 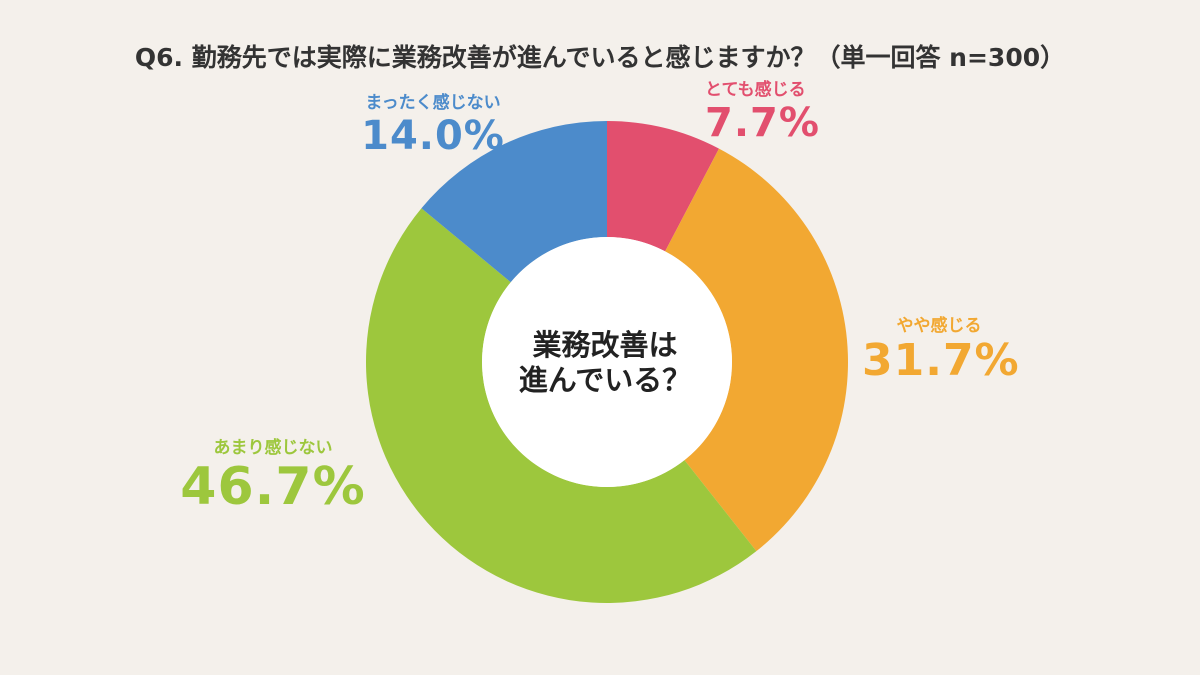 What do you see at coordinates (433, 136) in the screenshot?
I see `slice-value-not-at-all: 14.0%` at bounding box center [433, 136].